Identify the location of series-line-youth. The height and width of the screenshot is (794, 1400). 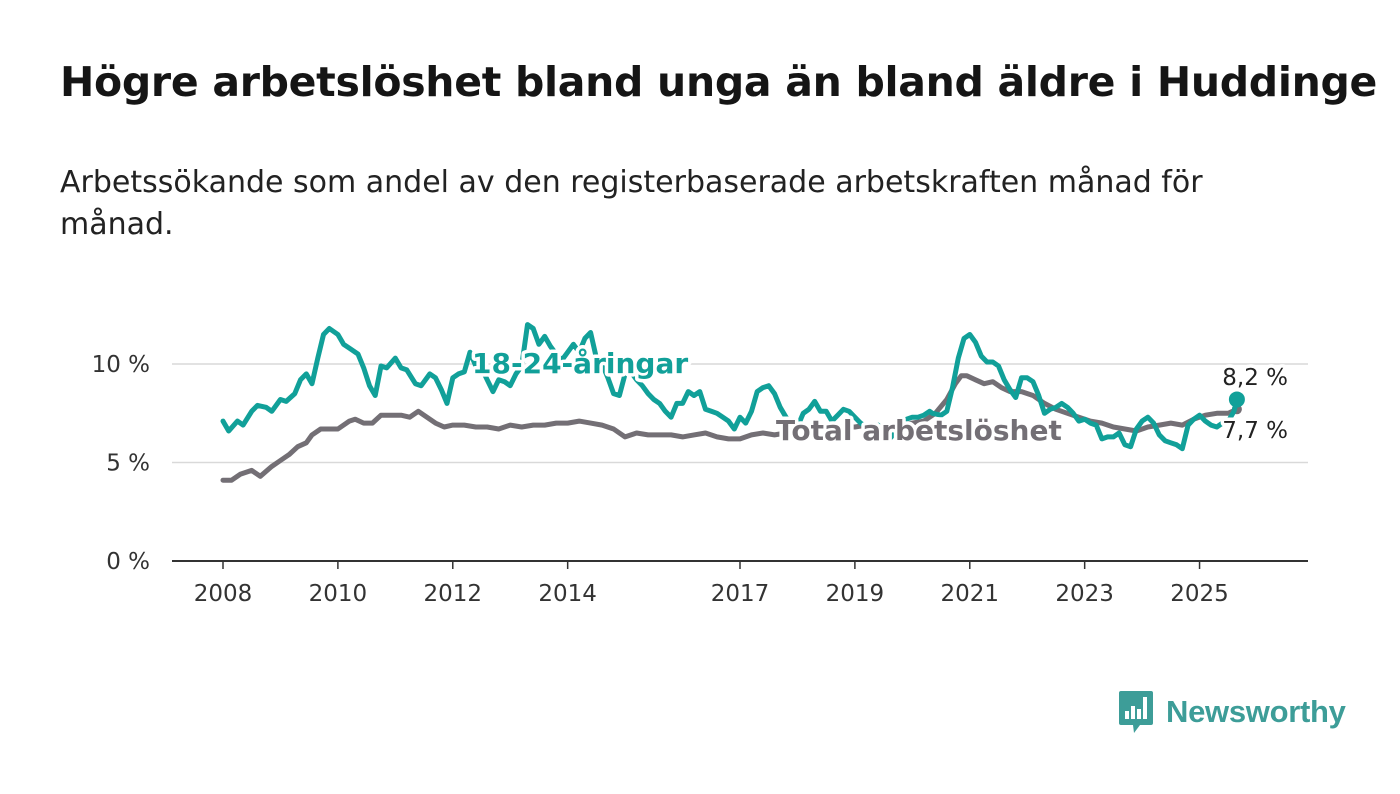
(730, 387).